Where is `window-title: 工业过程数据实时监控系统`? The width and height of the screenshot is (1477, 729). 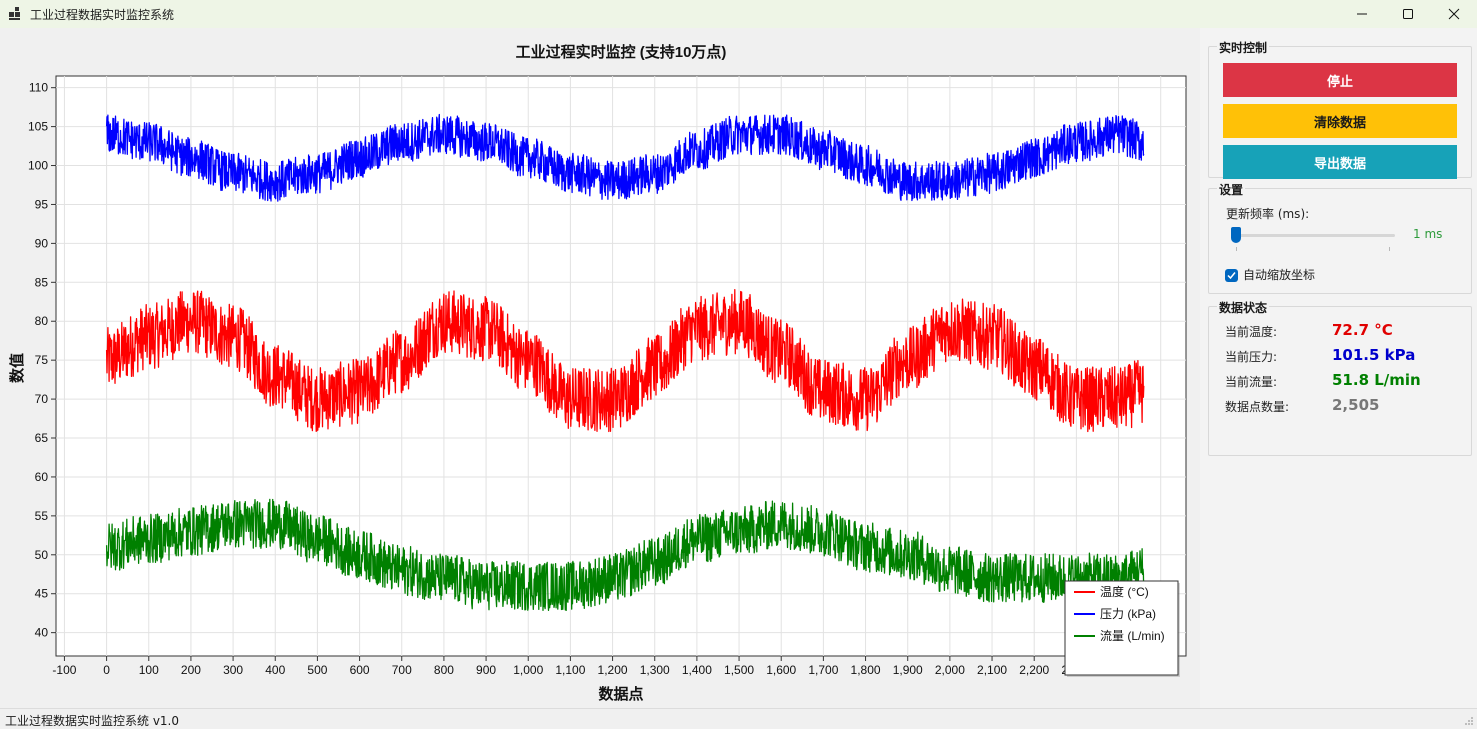
window-title: 工业过程数据实时监控系统 is located at coordinates (102, 15).